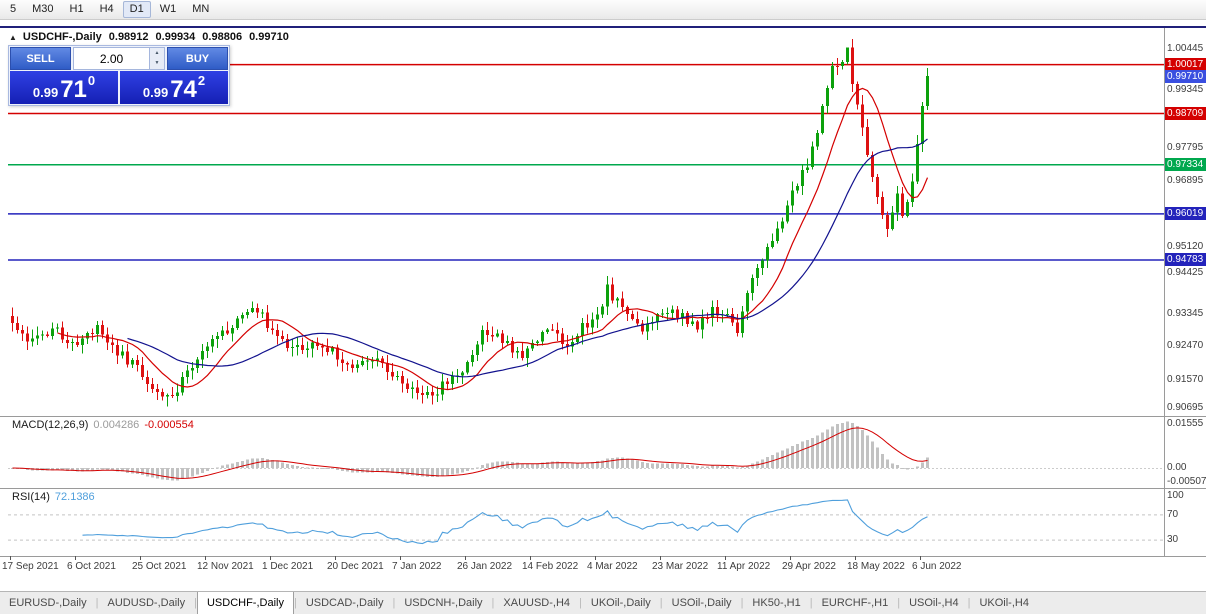 This screenshot has height=614, width=1206. Describe the element at coordinates (116, 425) in the screenshot. I see `macd-main-value: 0.004286` at that location.